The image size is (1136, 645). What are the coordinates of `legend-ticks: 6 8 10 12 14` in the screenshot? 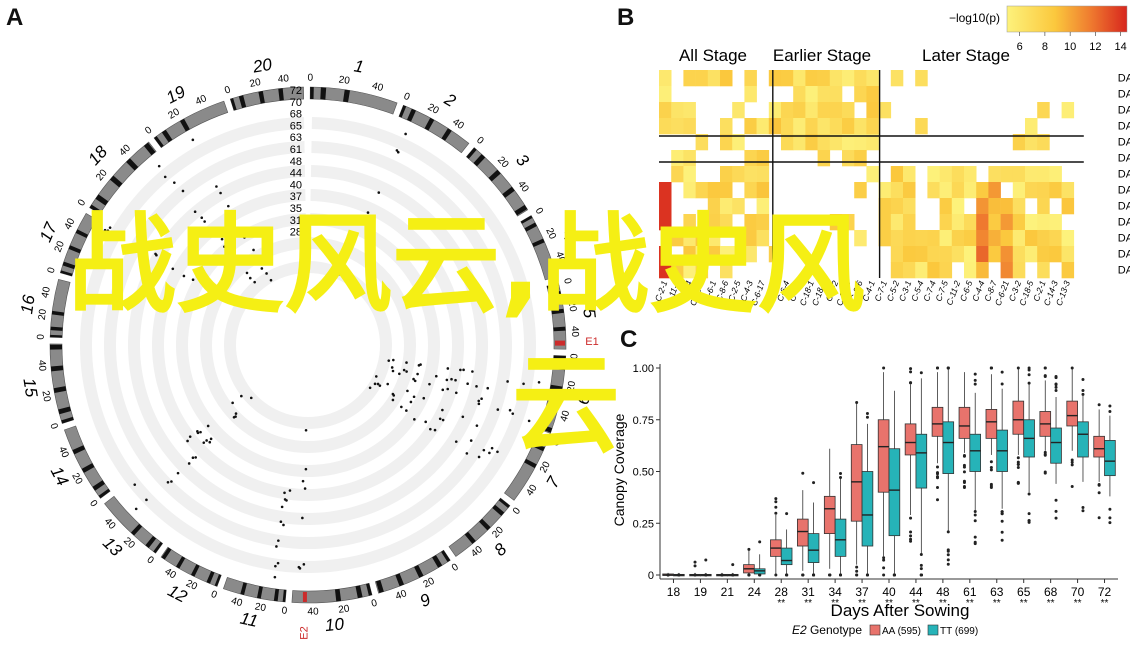 It's located at (1072, 42).